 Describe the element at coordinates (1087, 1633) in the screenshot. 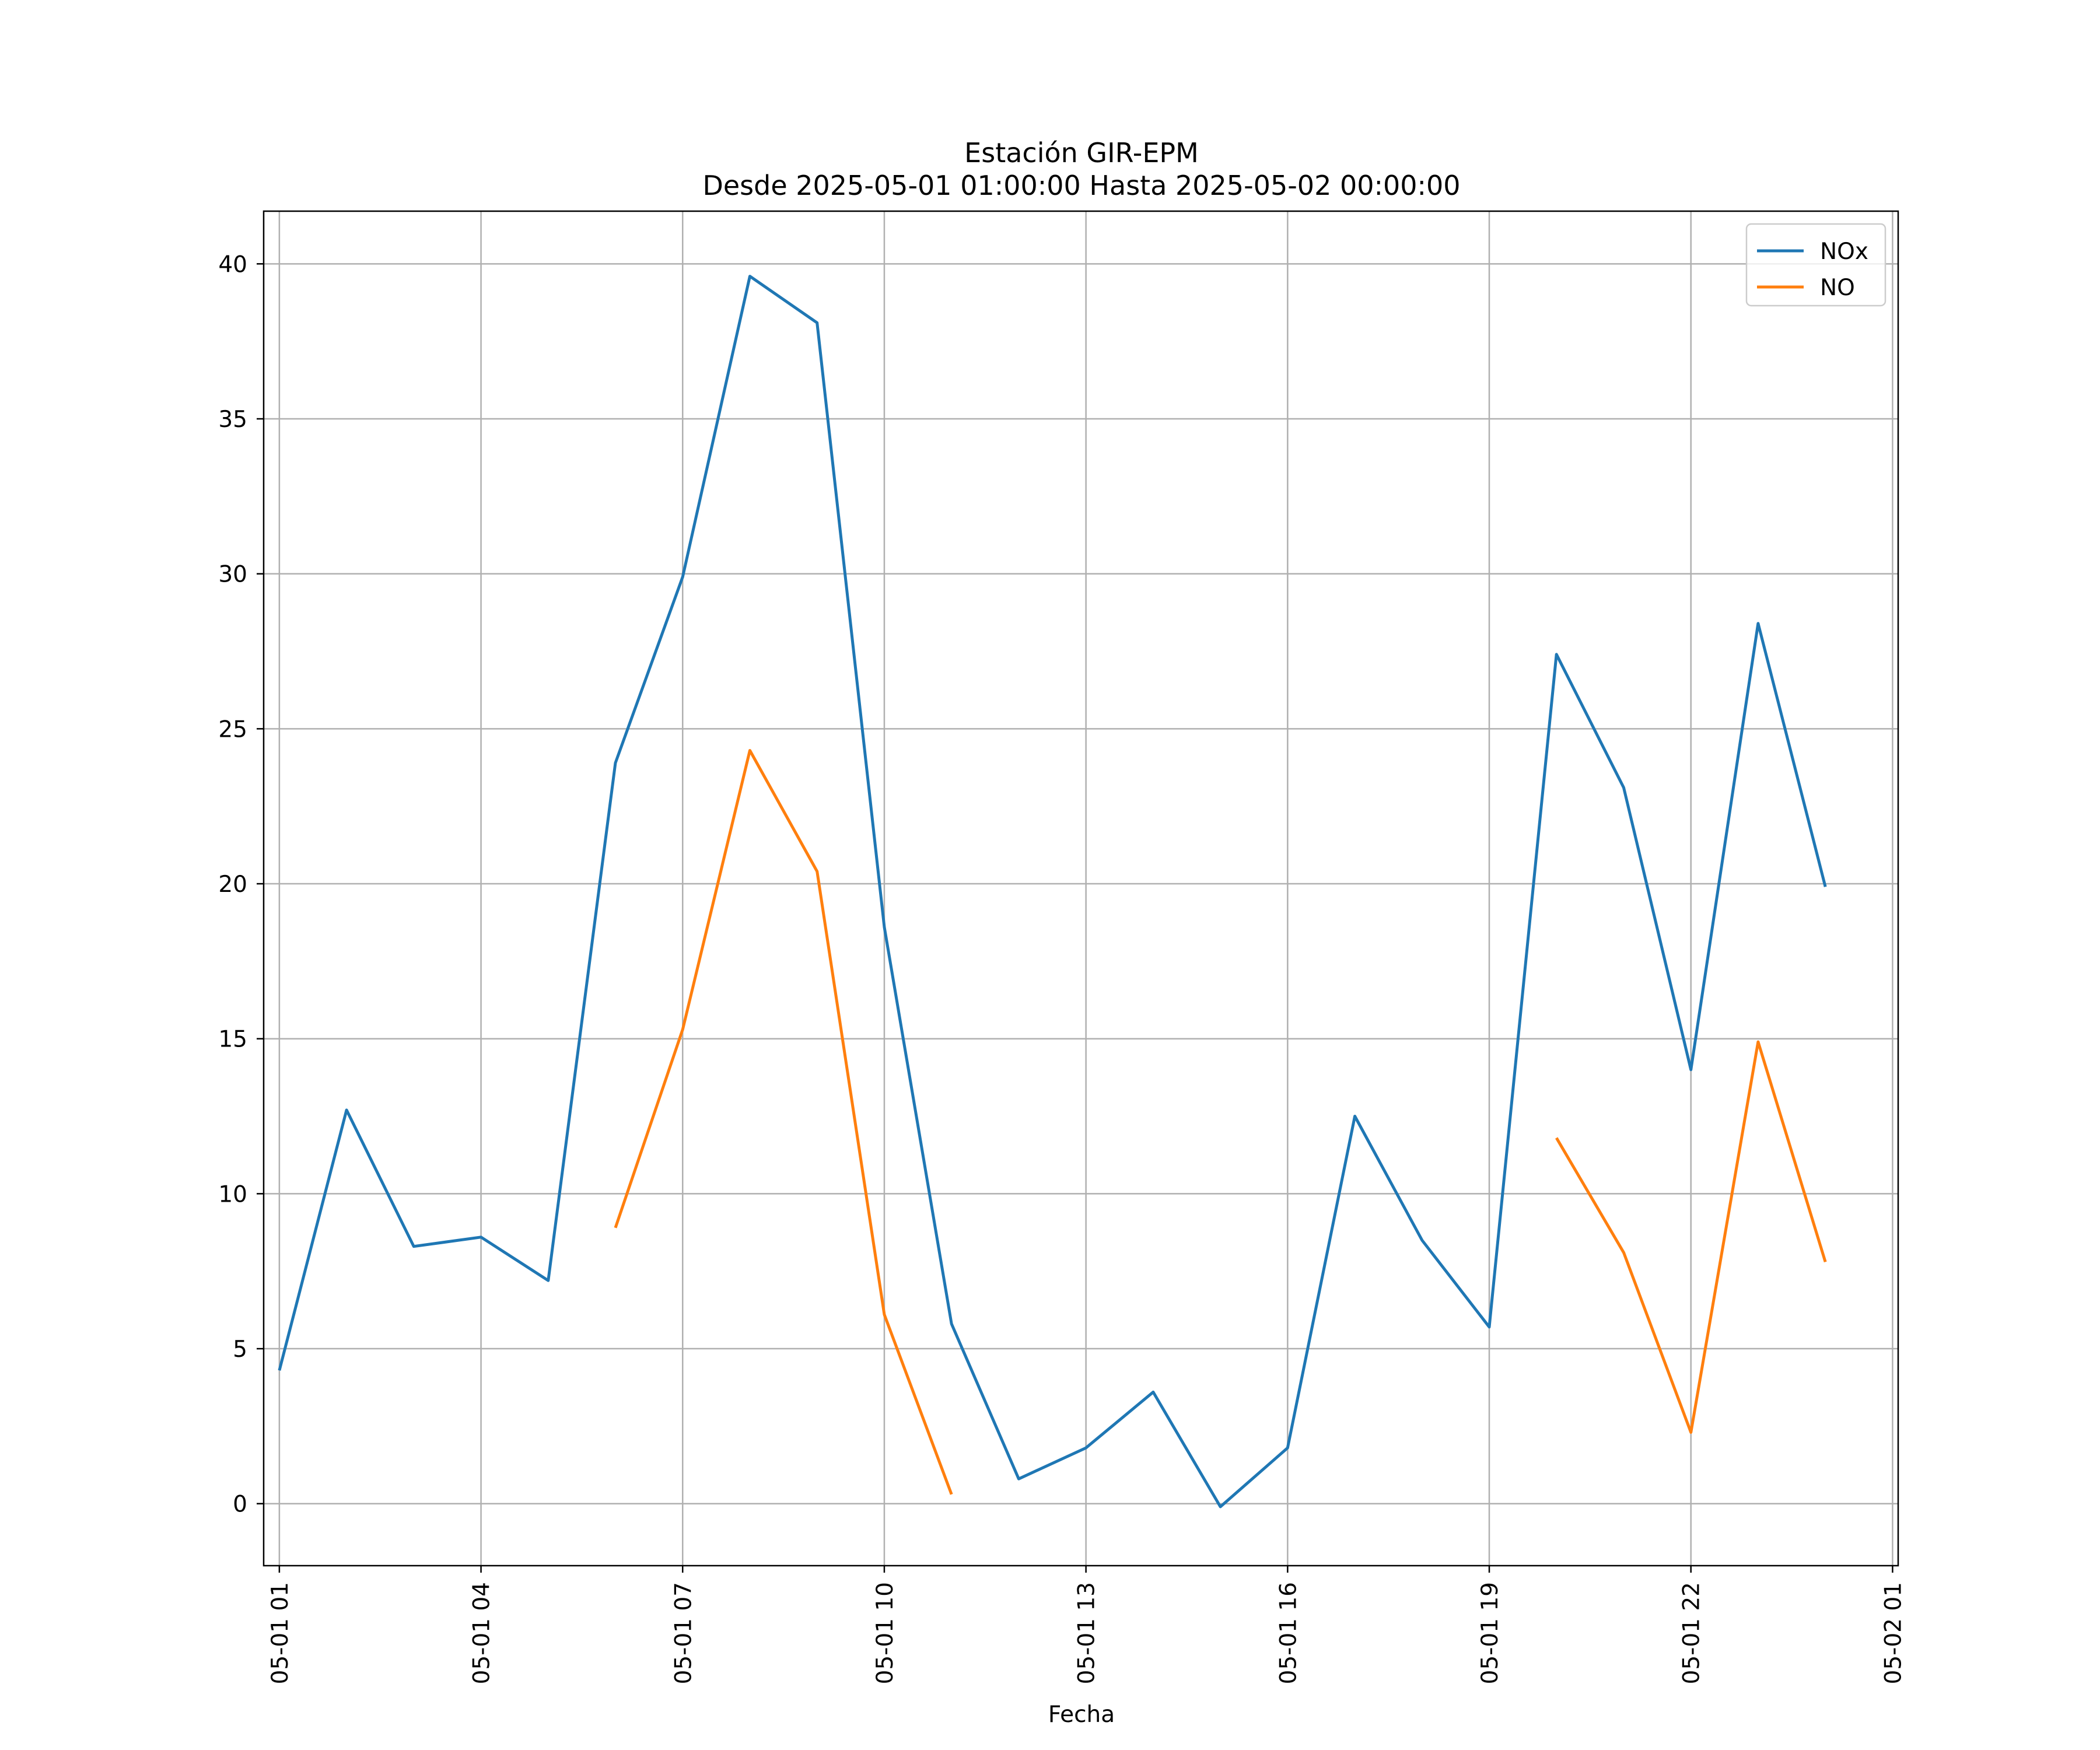

I see `x-tick-label: 05-01 13` at that location.